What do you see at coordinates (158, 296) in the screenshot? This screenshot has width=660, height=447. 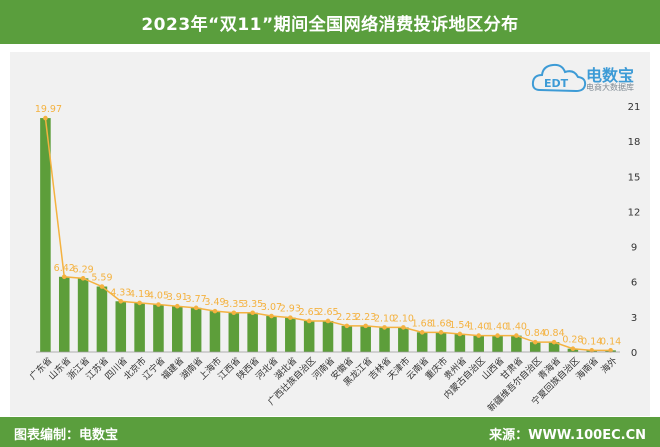 I see `data-label: 4.05` at bounding box center [158, 296].